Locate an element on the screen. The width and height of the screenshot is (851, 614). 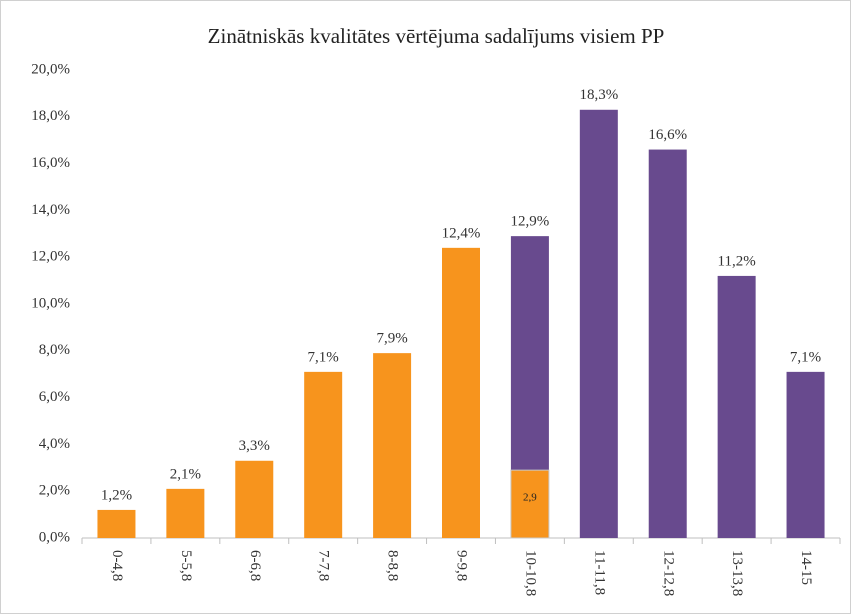
data-label: 12,9% is located at coordinates (530, 222).